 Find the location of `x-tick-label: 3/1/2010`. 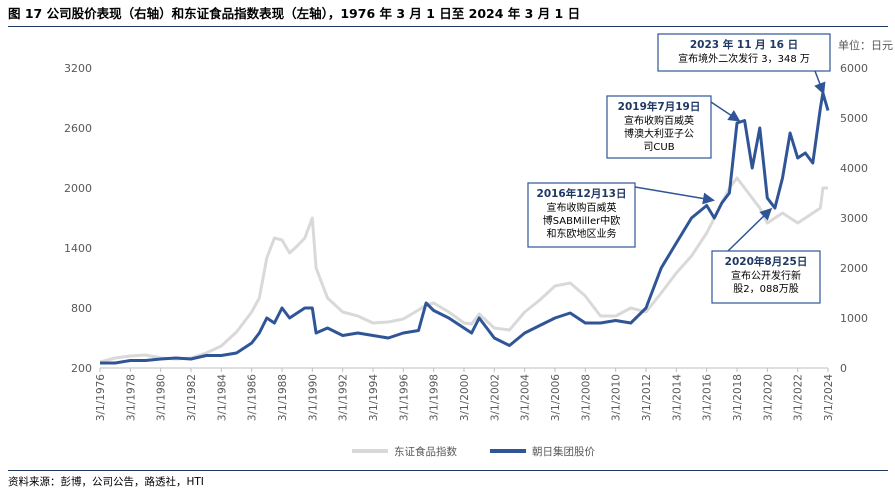

x-tick-label: 3/1/2010 is located at coordinates (617, 397).